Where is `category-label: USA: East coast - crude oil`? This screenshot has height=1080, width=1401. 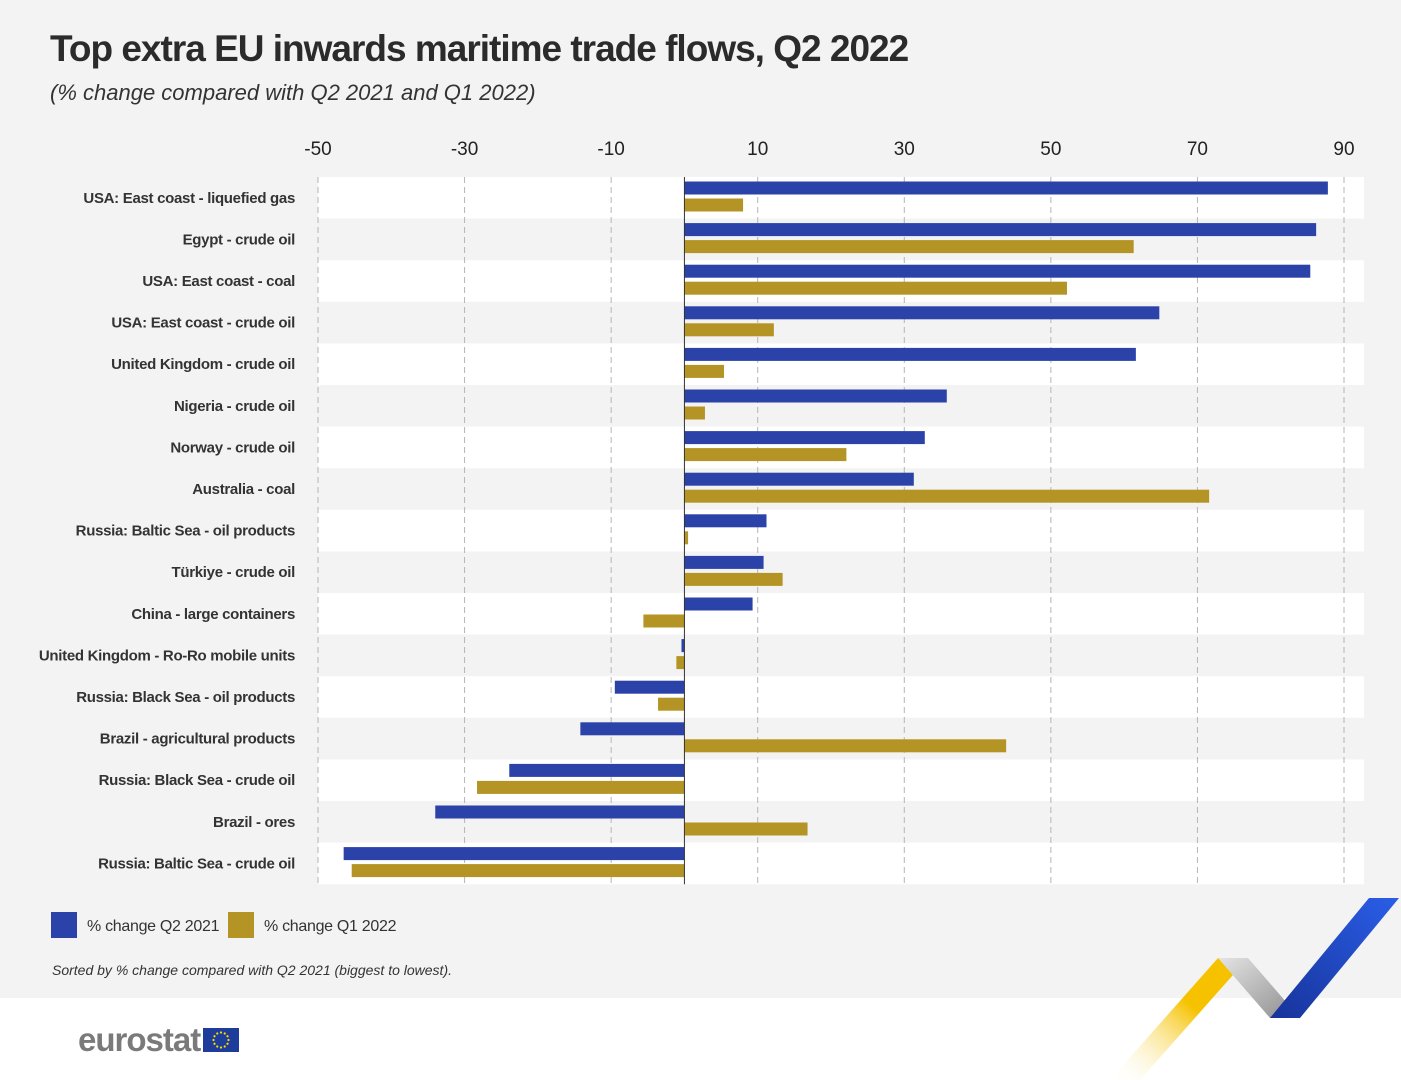 category-label: USA: East coast - crude oil is located at coordinates (203, 323).